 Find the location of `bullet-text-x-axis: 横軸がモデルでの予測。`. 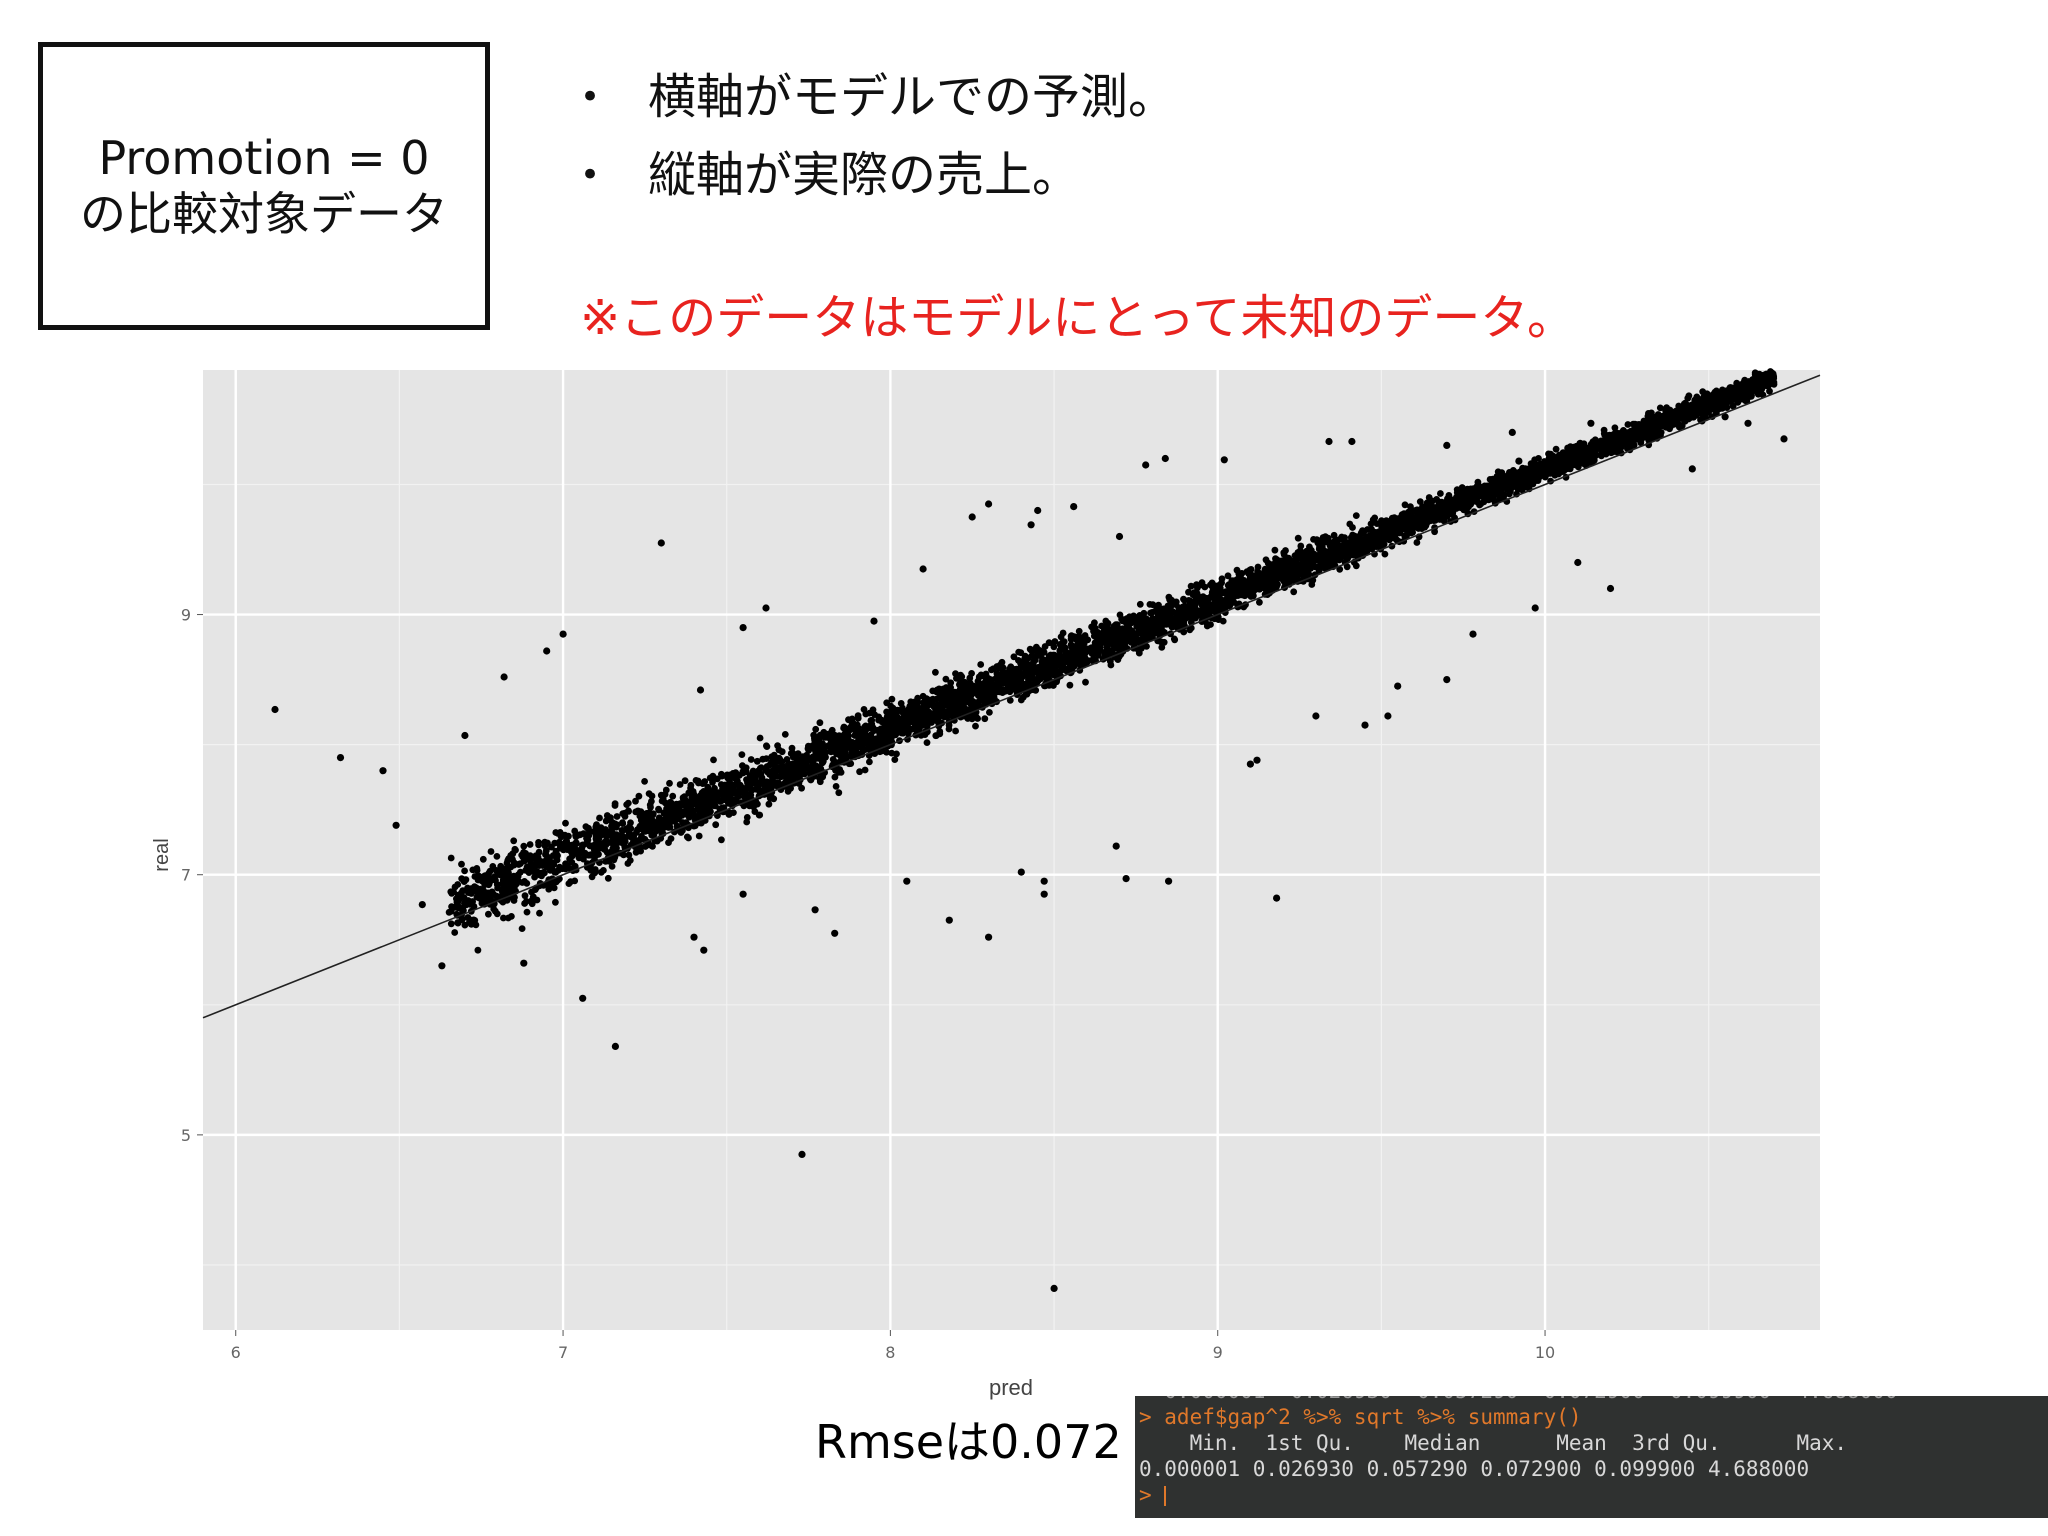

bullet-text-x-axis: 横軸がモデルでの予測。 is located at coordinates (912, 97).